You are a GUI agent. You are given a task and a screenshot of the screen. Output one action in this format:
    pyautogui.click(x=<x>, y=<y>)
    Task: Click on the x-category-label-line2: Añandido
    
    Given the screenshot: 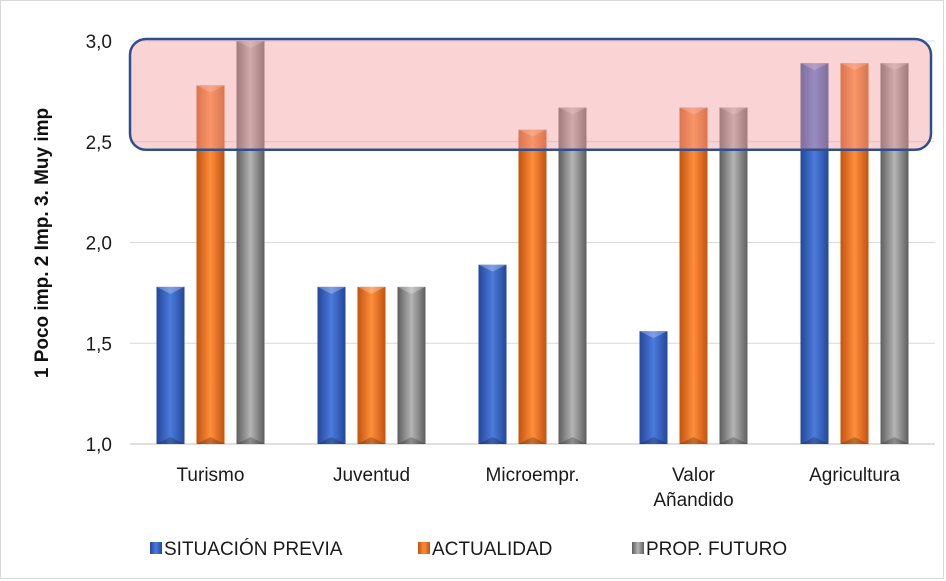 What is the action you would take?
    pyautogui.click(x=693, y=500)
    